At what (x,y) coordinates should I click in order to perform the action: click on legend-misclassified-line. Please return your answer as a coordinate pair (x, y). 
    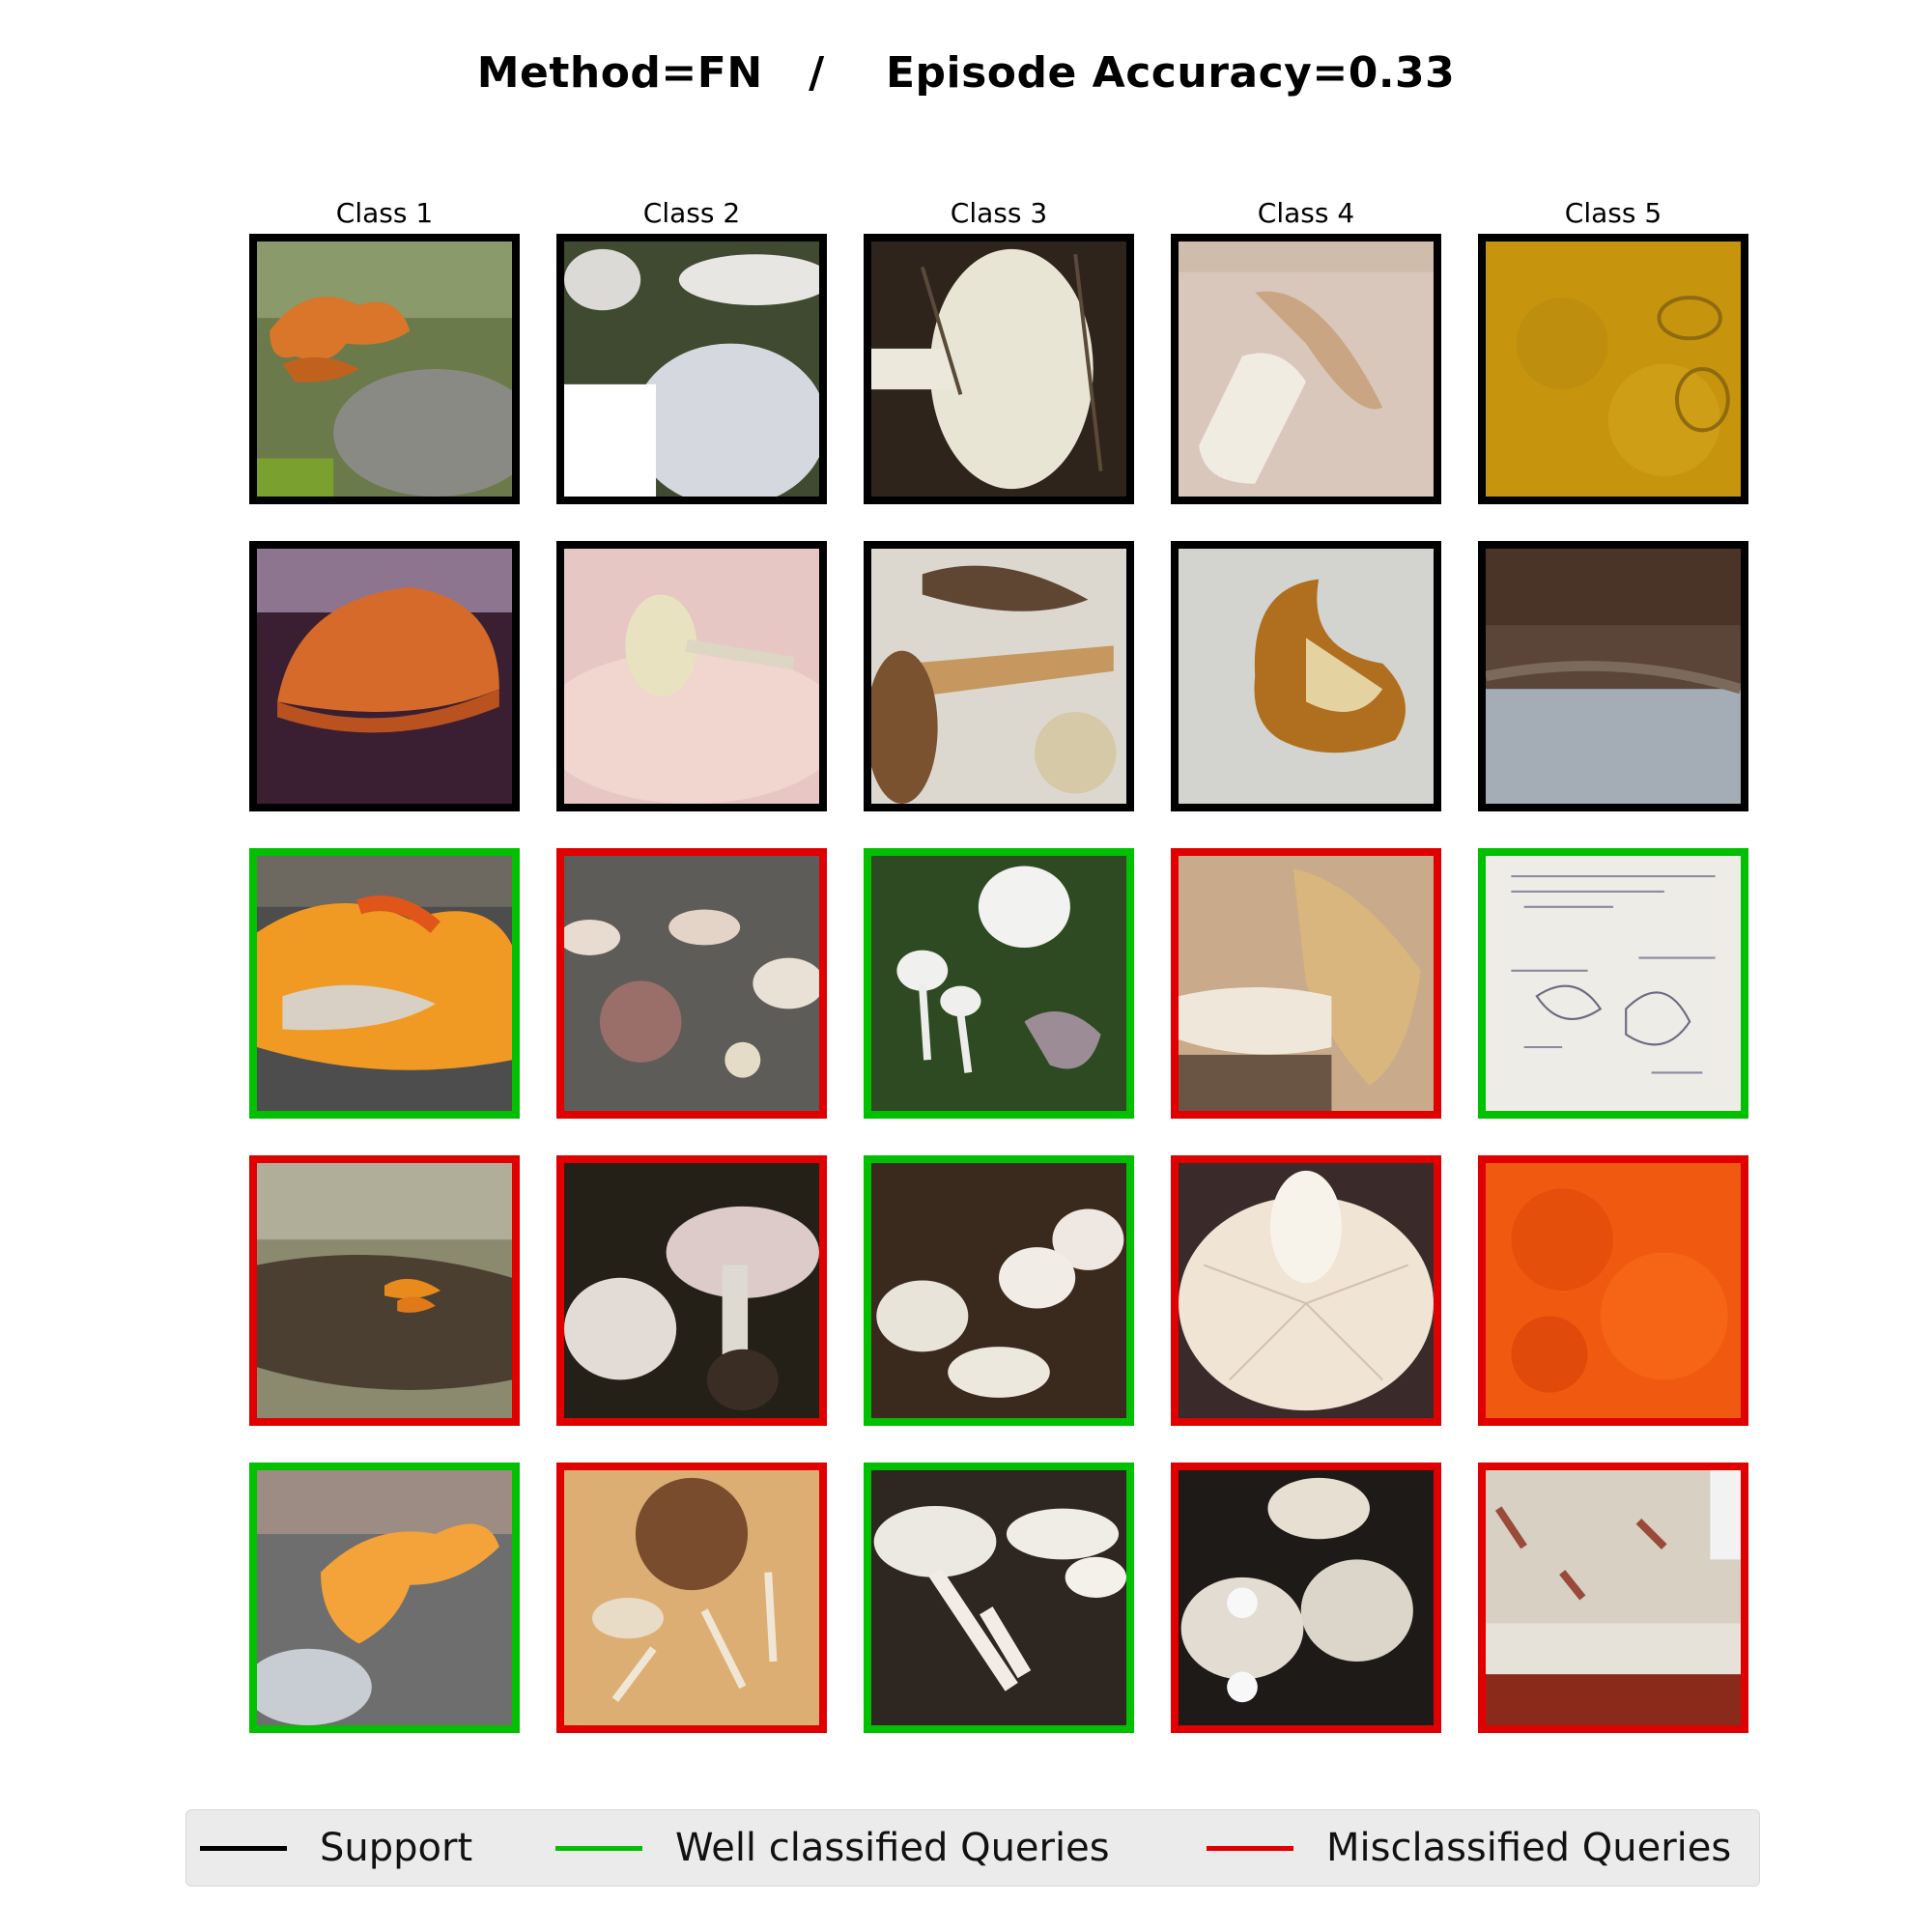
    Looking at the image, I should click on (1250, 1848).